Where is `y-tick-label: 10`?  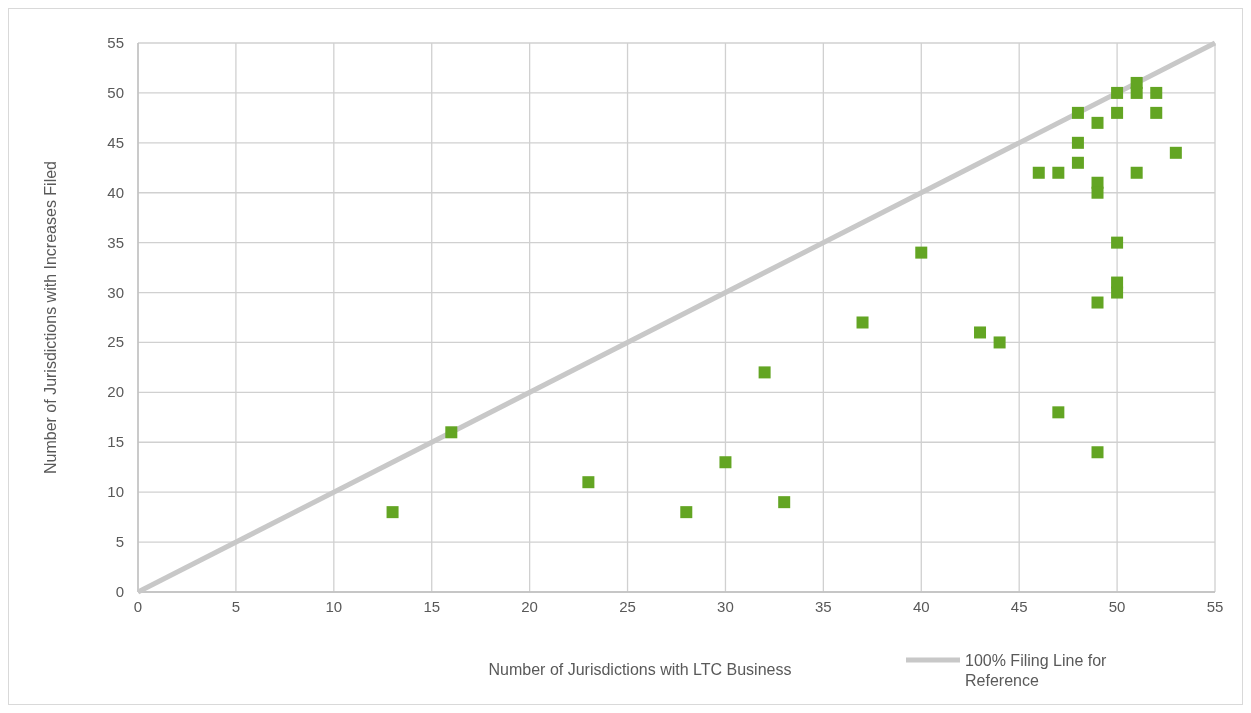 y-tick-label: 10 is located at coordinates (115, 492).